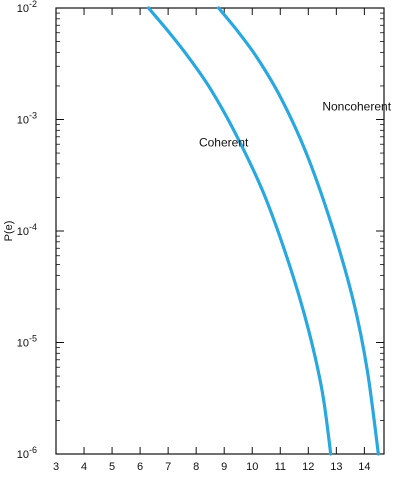 The width and height of the screenshot is (405, 477). Describe the element at coordinates (364, 467) in the screenshot. I see `x-tick-label: 14` at that location.